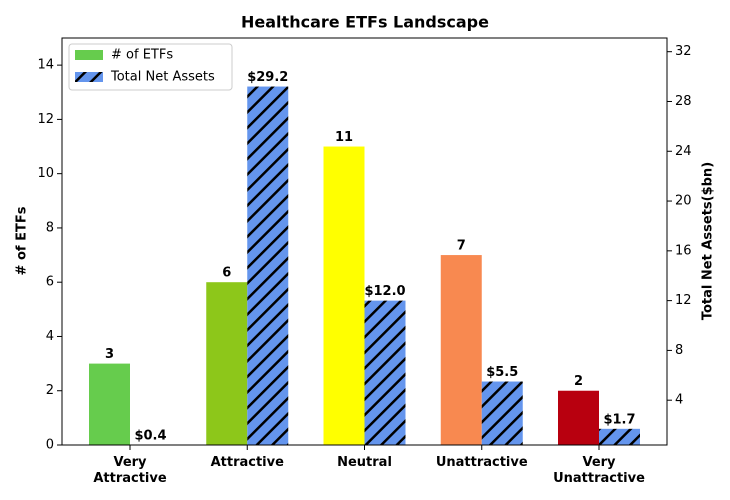 This screenshot has width=730, height=500. I want to click on y-tick-label: 10, so click(45, 173).